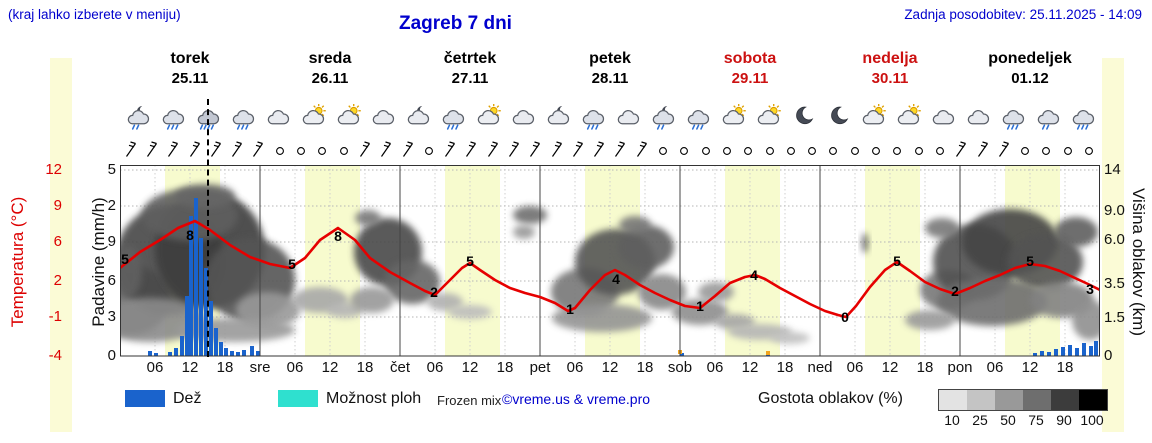 The image size is (1152, 443). Describe the element at coordinates (472, 260) in the screenshot. I see `daylight-band` at that location.